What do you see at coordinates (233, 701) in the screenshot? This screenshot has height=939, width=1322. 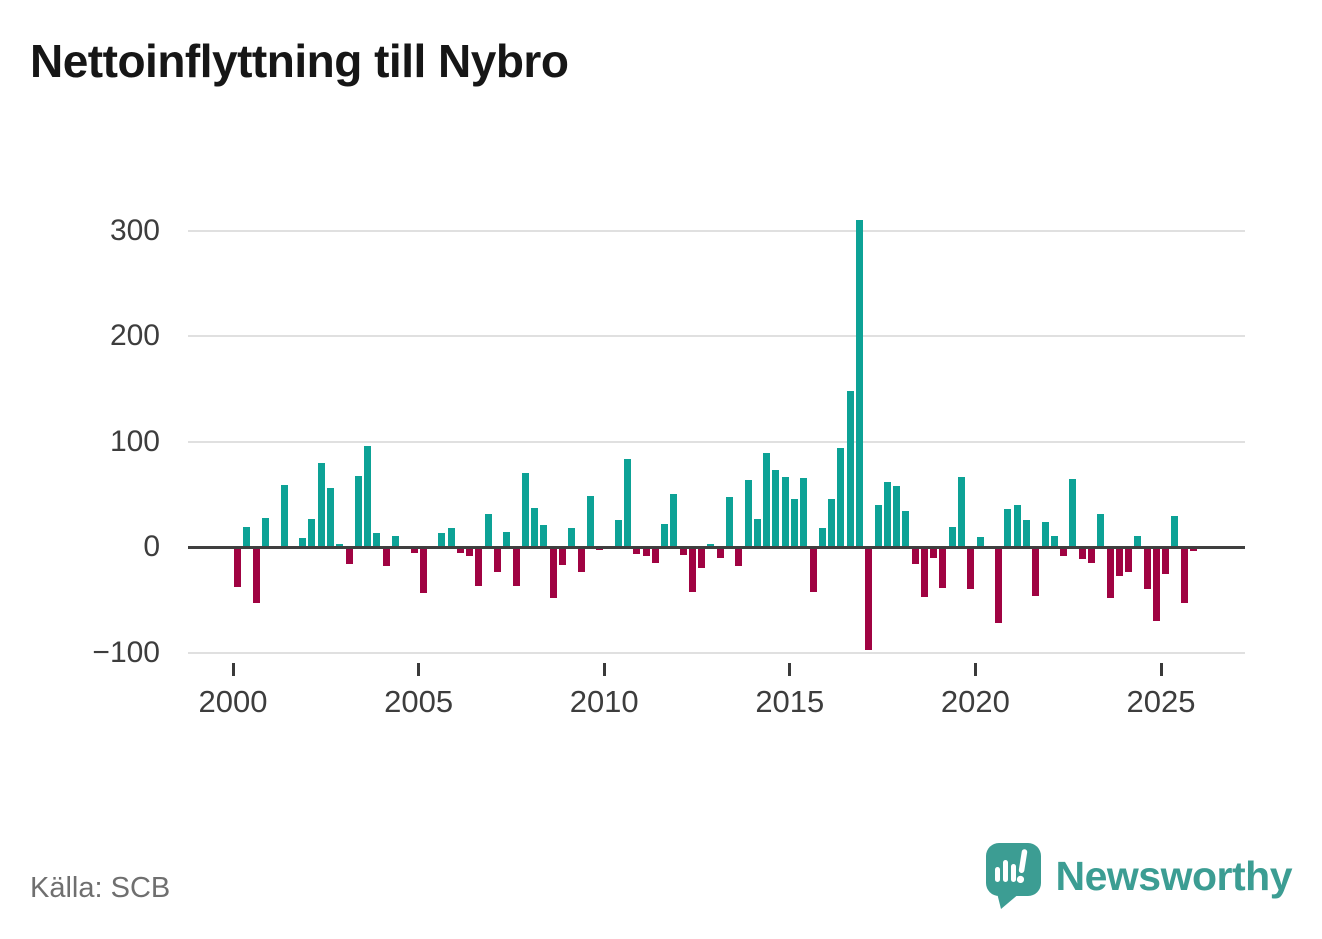 I see `x-axis-tick-label: 2000` at bounding box center [233, 701].